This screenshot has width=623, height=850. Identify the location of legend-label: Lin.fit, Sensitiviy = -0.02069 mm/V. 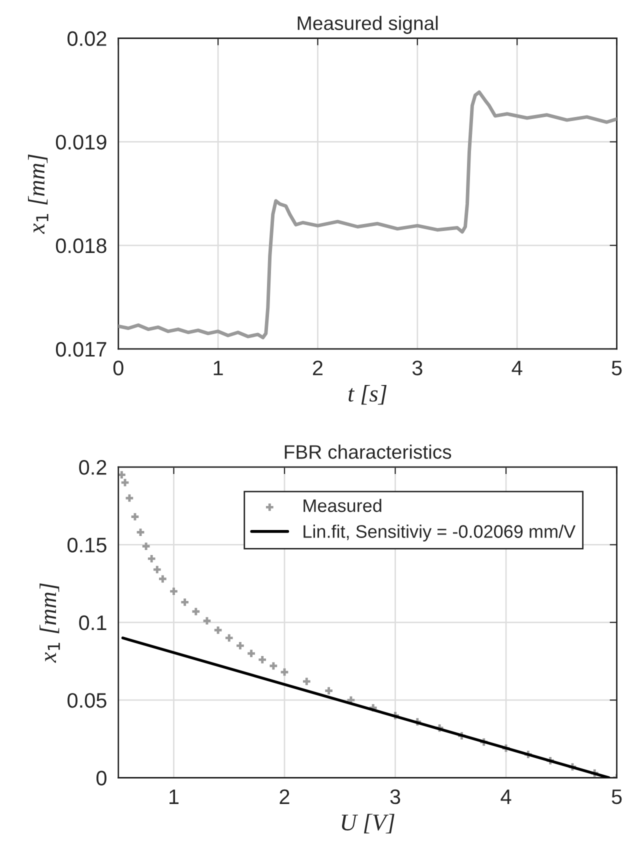
(440, 533).